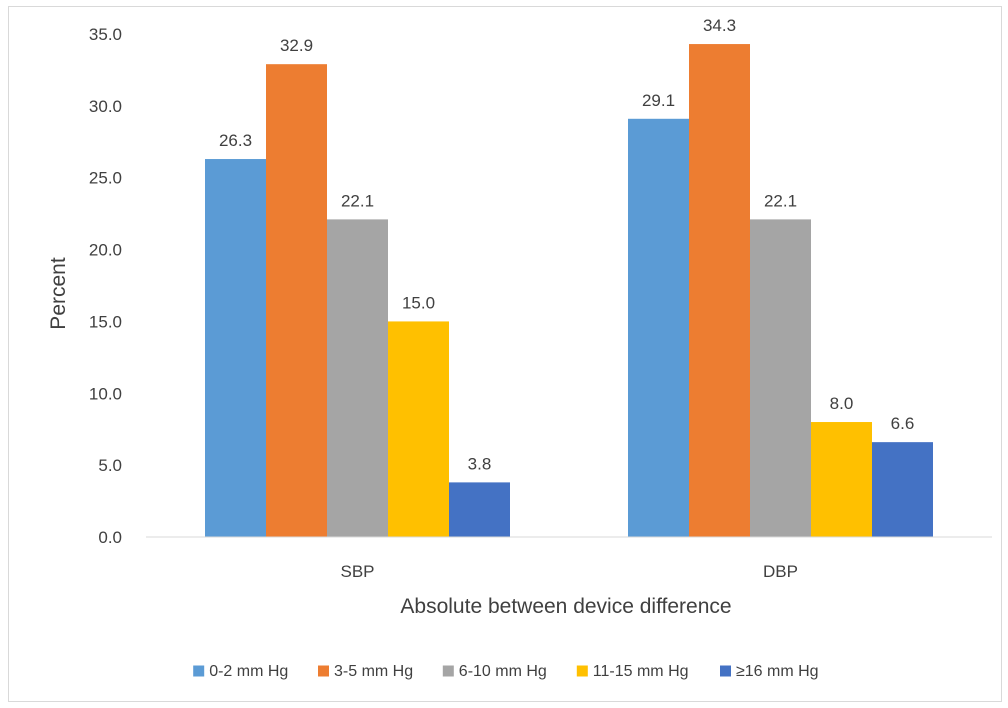 This screenshot has width=1008, height=708. Describe the element at coordinates (777, 671) in the screenshot. I see `legend-label: ≥16 mm Hg` at that location.